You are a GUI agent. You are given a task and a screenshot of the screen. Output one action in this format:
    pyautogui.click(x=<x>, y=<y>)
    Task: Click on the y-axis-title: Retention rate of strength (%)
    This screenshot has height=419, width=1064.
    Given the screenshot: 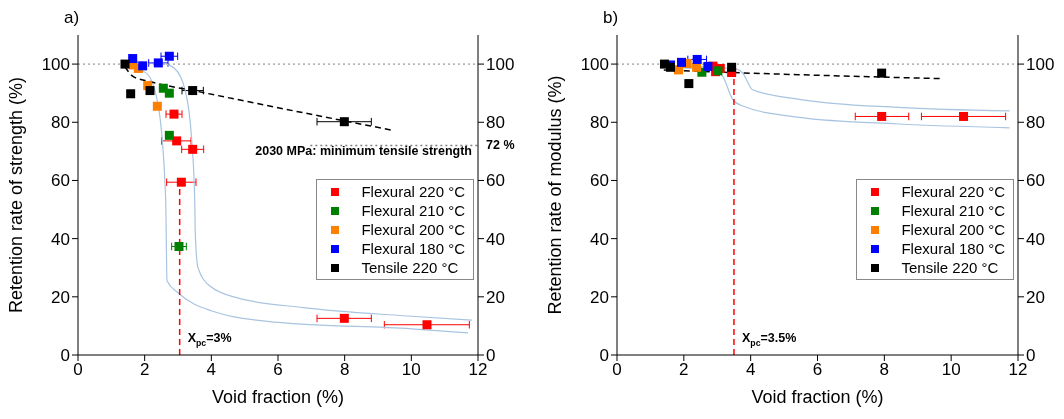 What is the action you would take?
    pyautogui.click(x=16, y=195)
    